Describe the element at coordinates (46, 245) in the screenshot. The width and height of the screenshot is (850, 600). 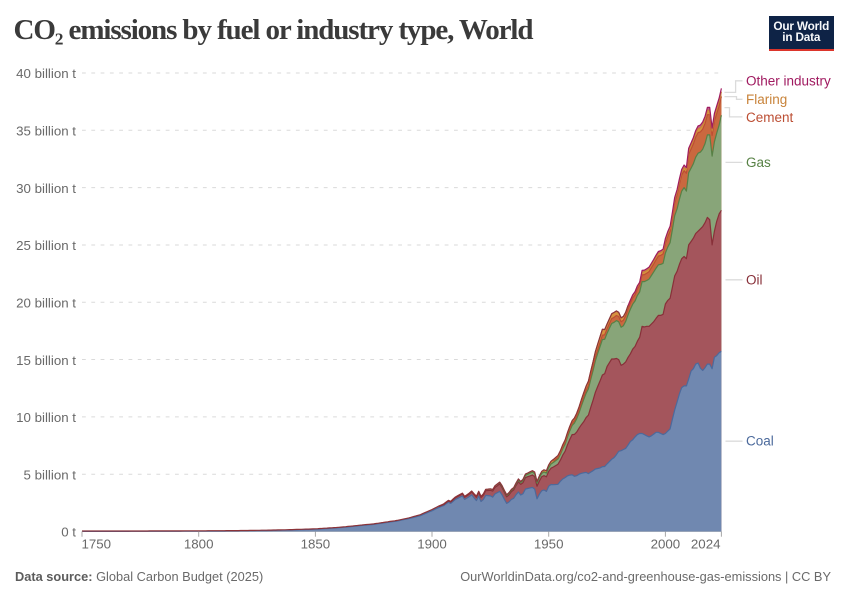
I see `svg-text: 25 billion t` at that location.